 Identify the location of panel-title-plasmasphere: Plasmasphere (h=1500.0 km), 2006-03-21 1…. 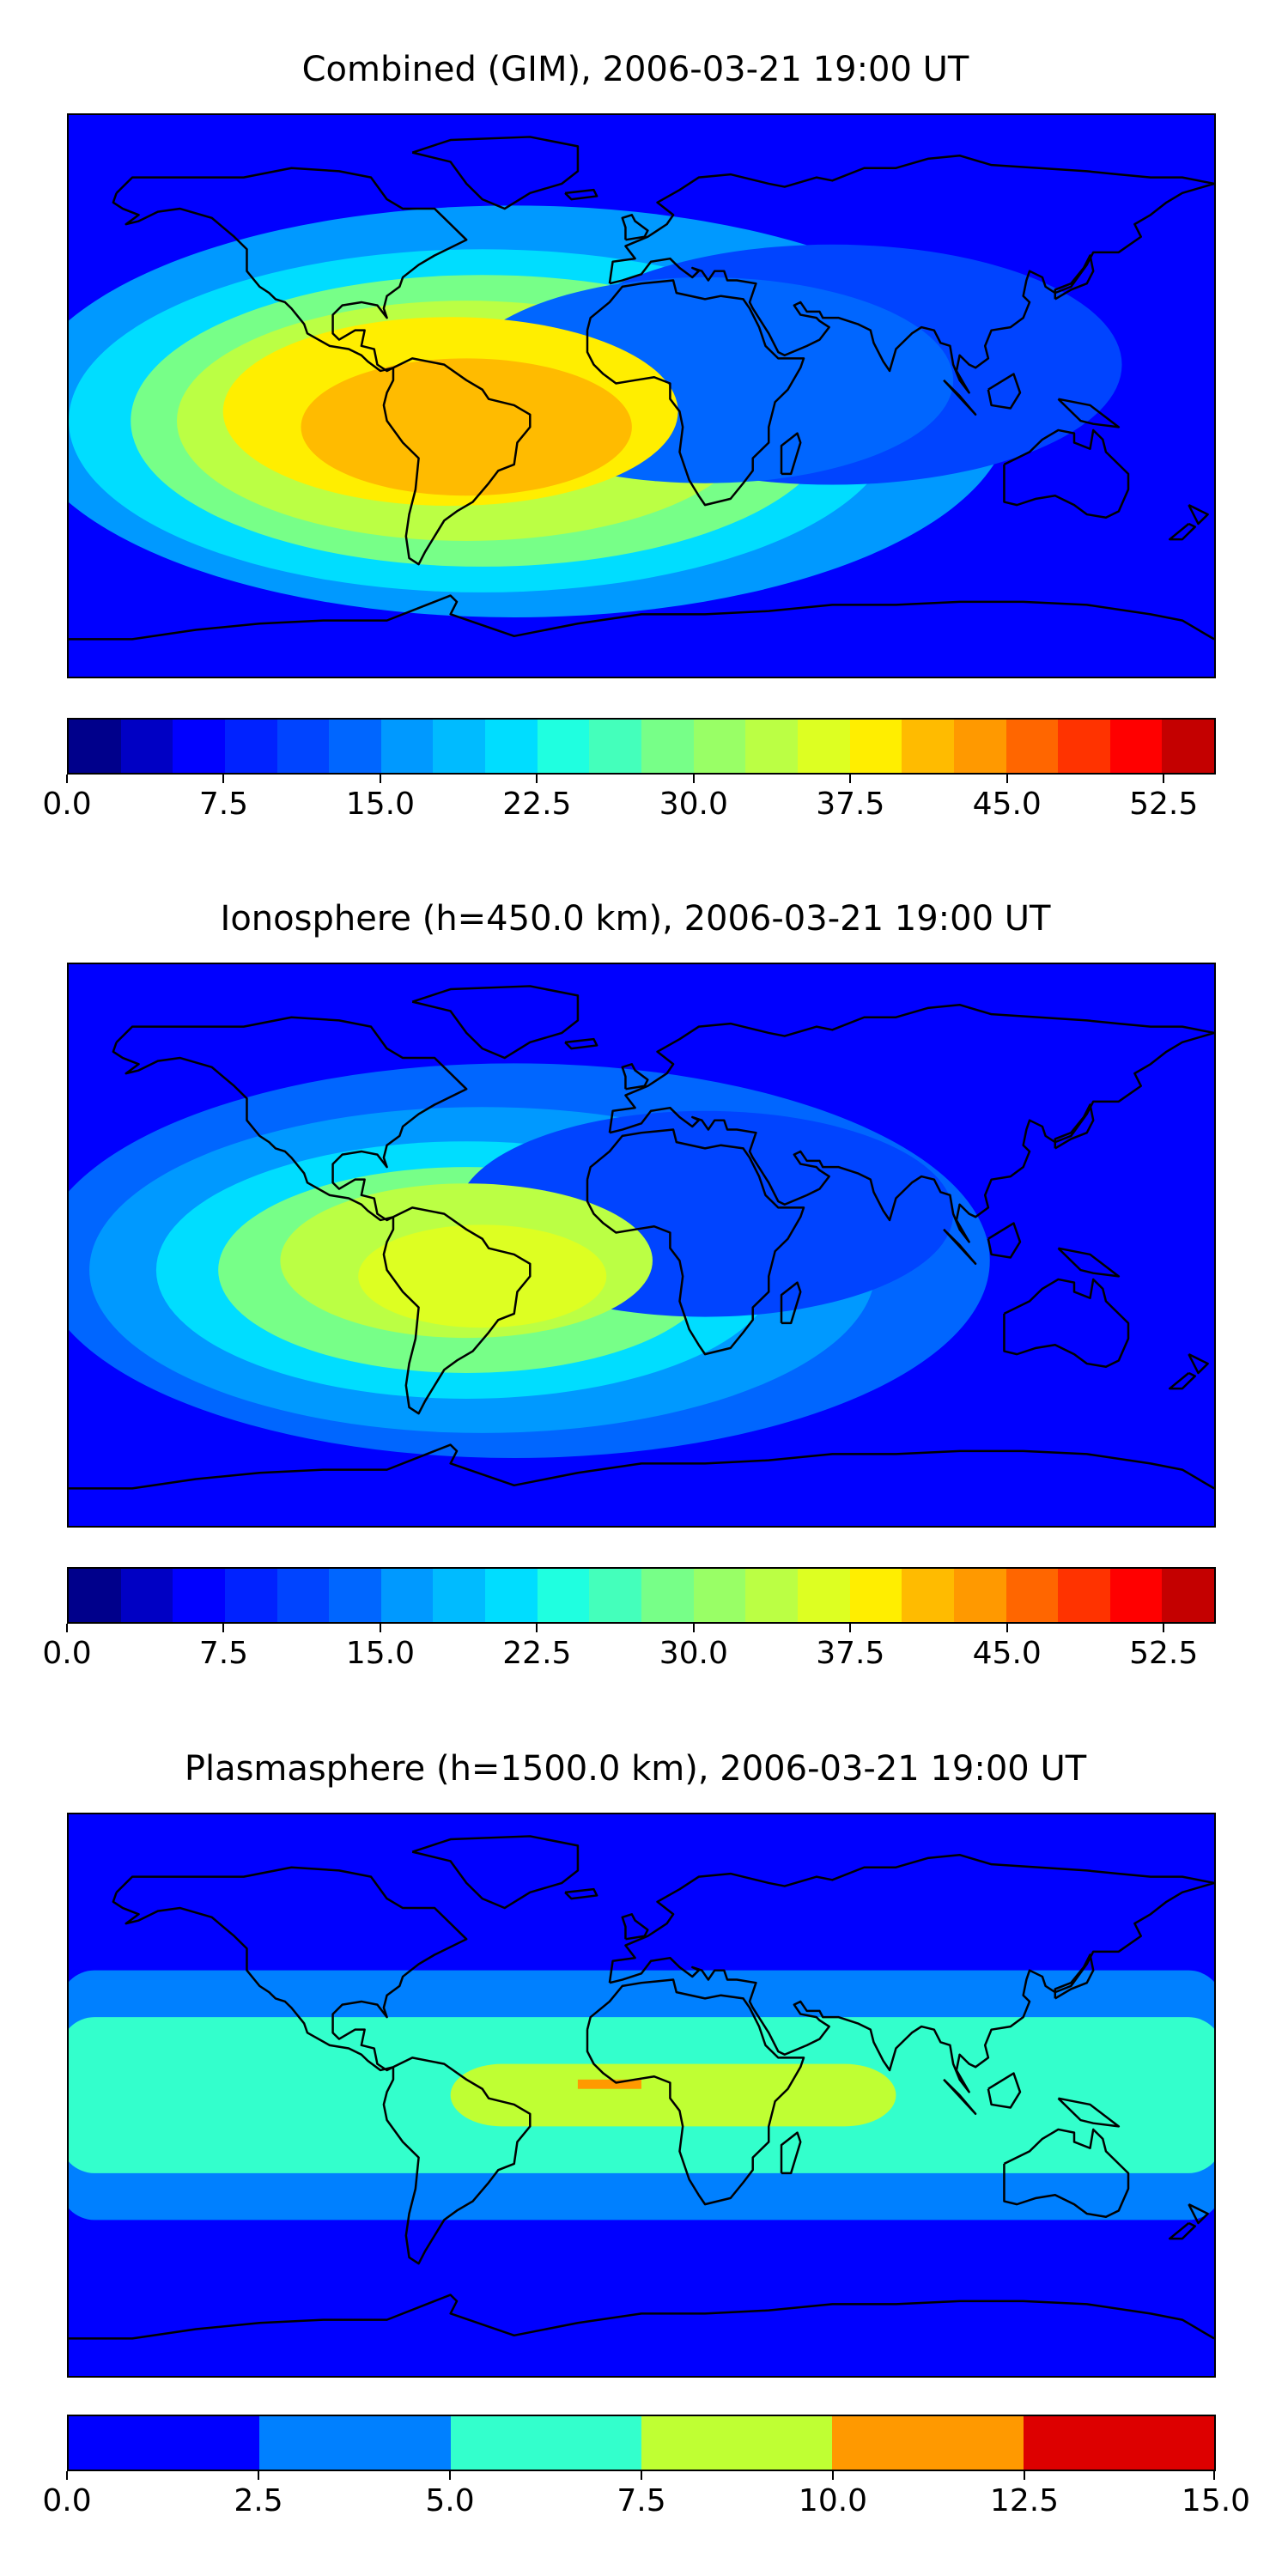
(636, 1769).